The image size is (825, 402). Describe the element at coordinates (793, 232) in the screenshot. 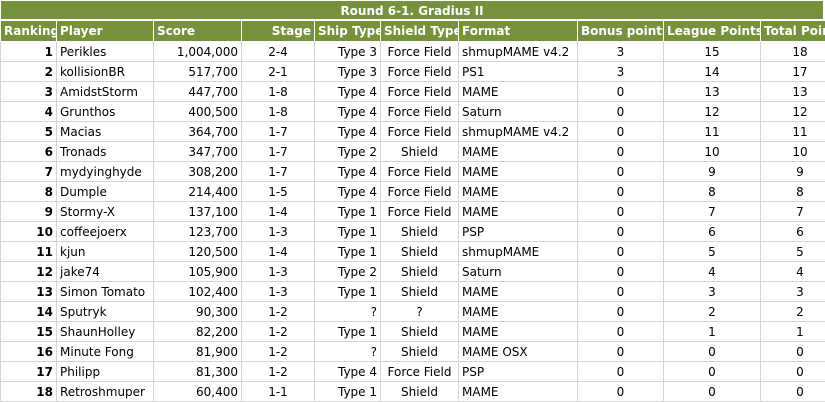

I see `cell-total-points: 6` at that location.